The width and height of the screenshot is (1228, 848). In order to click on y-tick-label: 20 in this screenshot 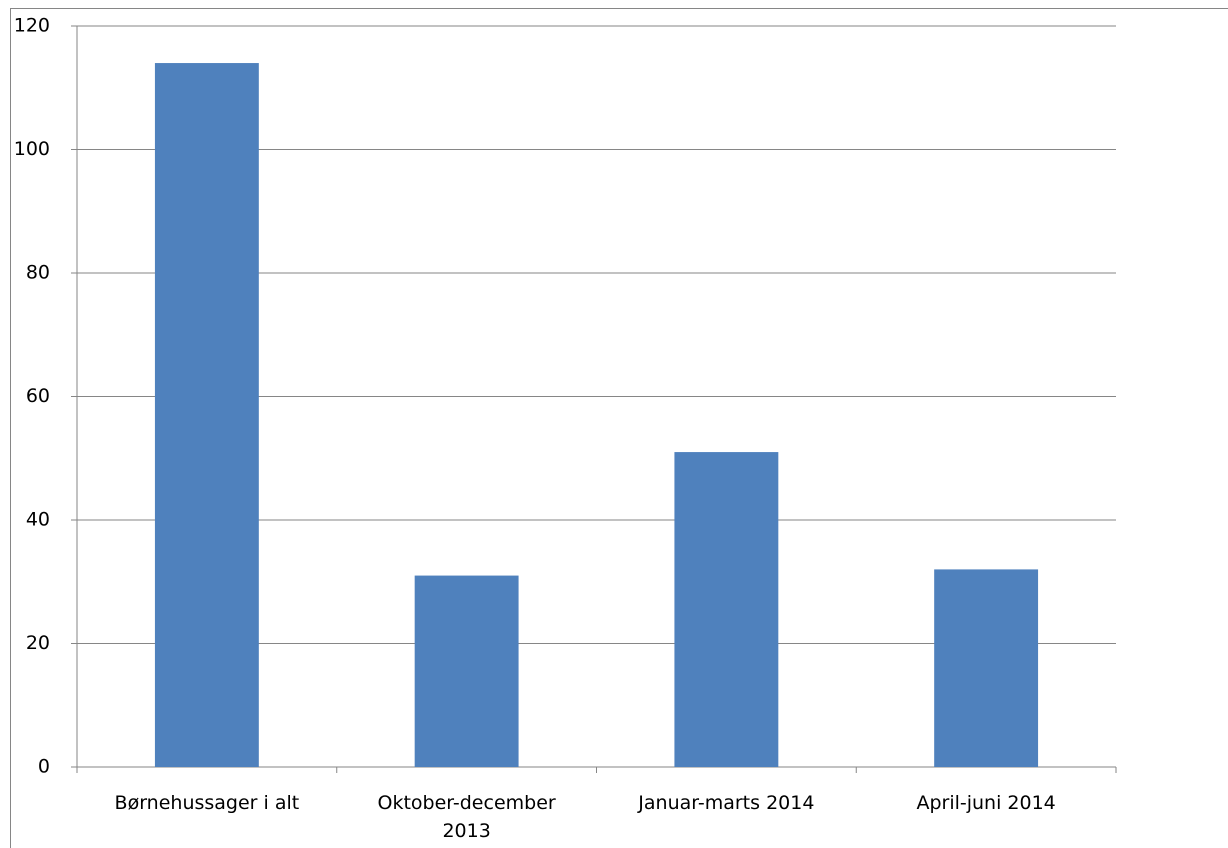, I will do `click(38, 643)`.